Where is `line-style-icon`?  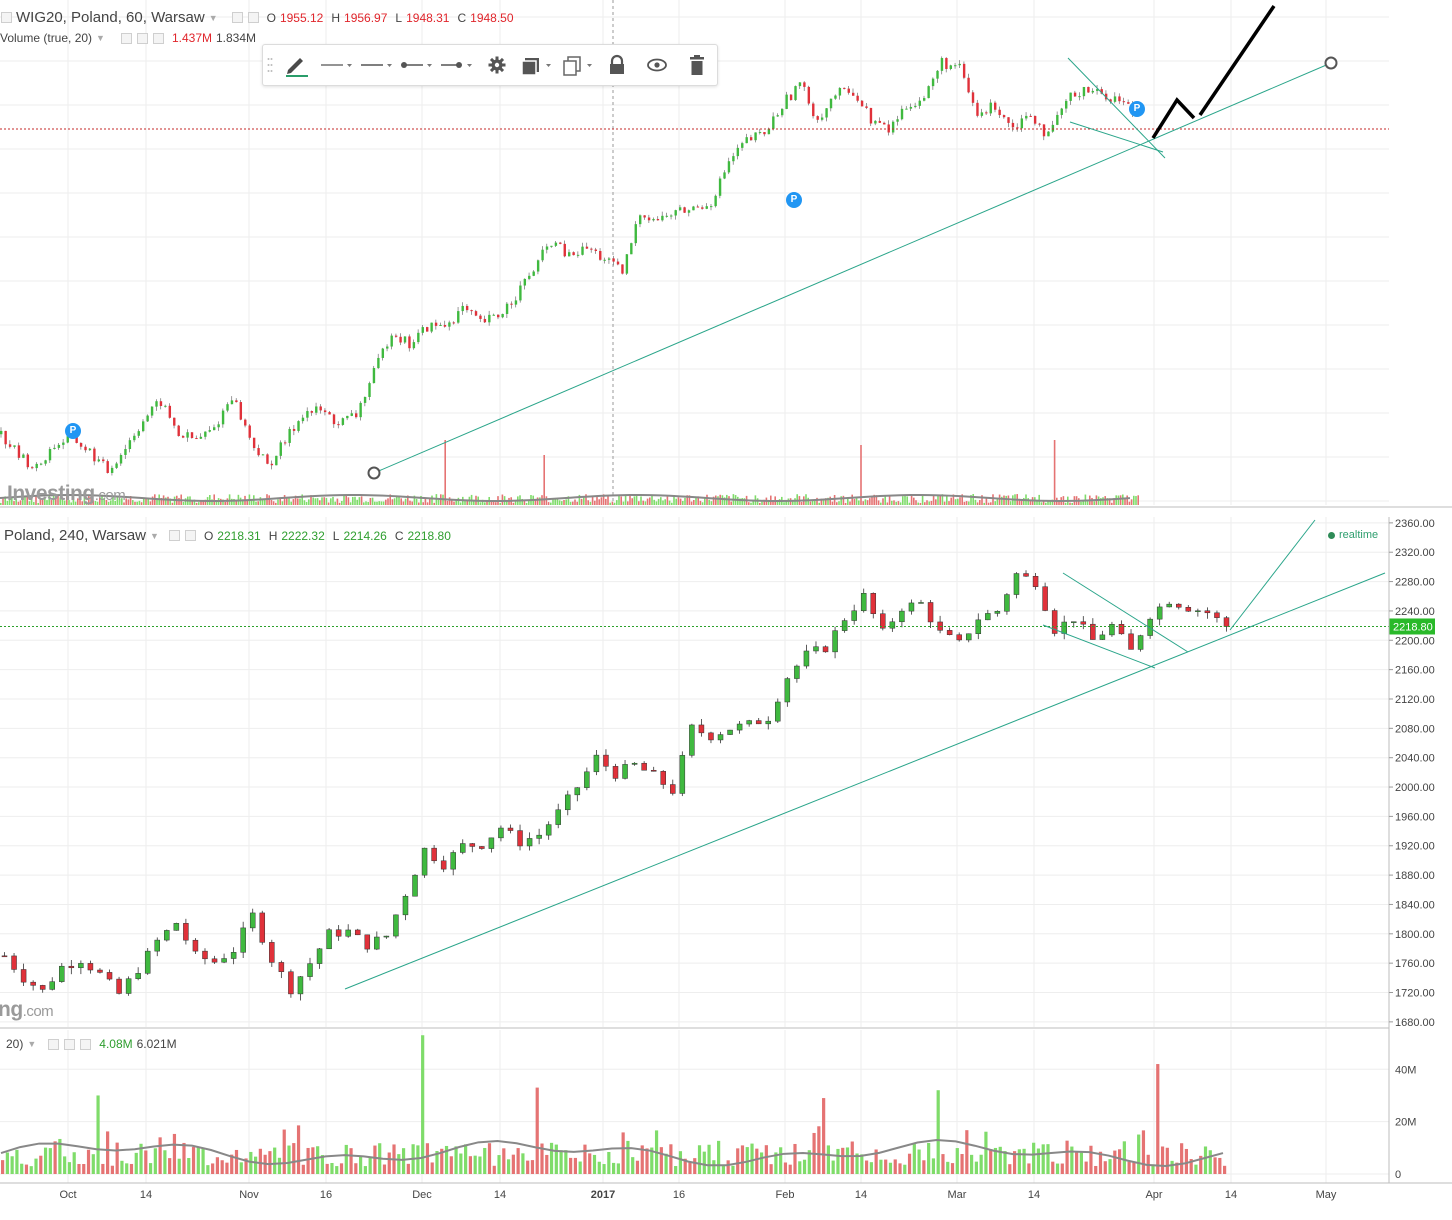
line-style-icon is located at coordinates (337, 65).